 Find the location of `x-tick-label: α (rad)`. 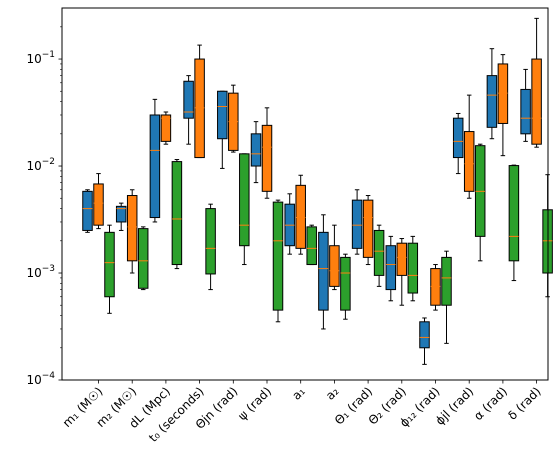

x-tick-label: α (rad) is located at coordinates (490, 403).